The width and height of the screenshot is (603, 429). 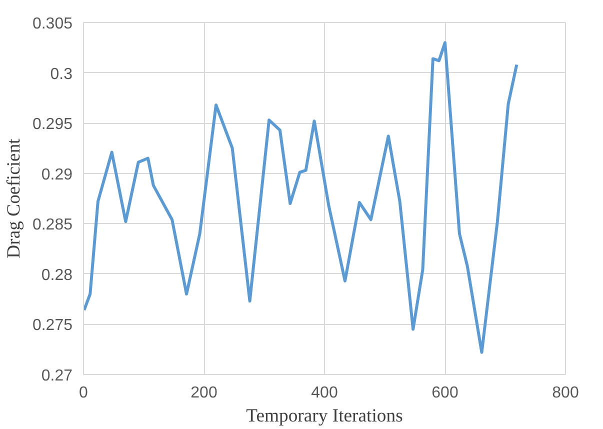 What do you see at coordinates (57, 275) in the screenshot?
I see `y-tick-label: 0.28` at bounding box center [57, 275].